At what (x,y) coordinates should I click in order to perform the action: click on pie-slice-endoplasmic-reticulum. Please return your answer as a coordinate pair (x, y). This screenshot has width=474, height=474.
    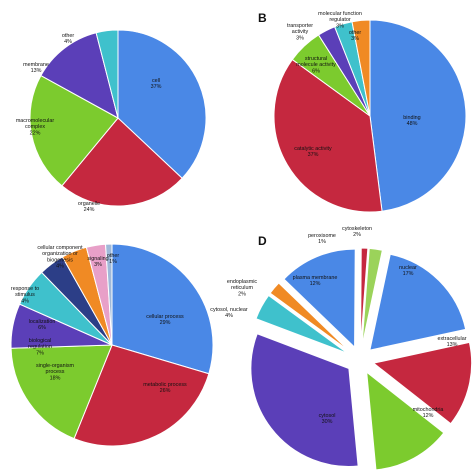
    Looking at the image, I should click on (309, 317).